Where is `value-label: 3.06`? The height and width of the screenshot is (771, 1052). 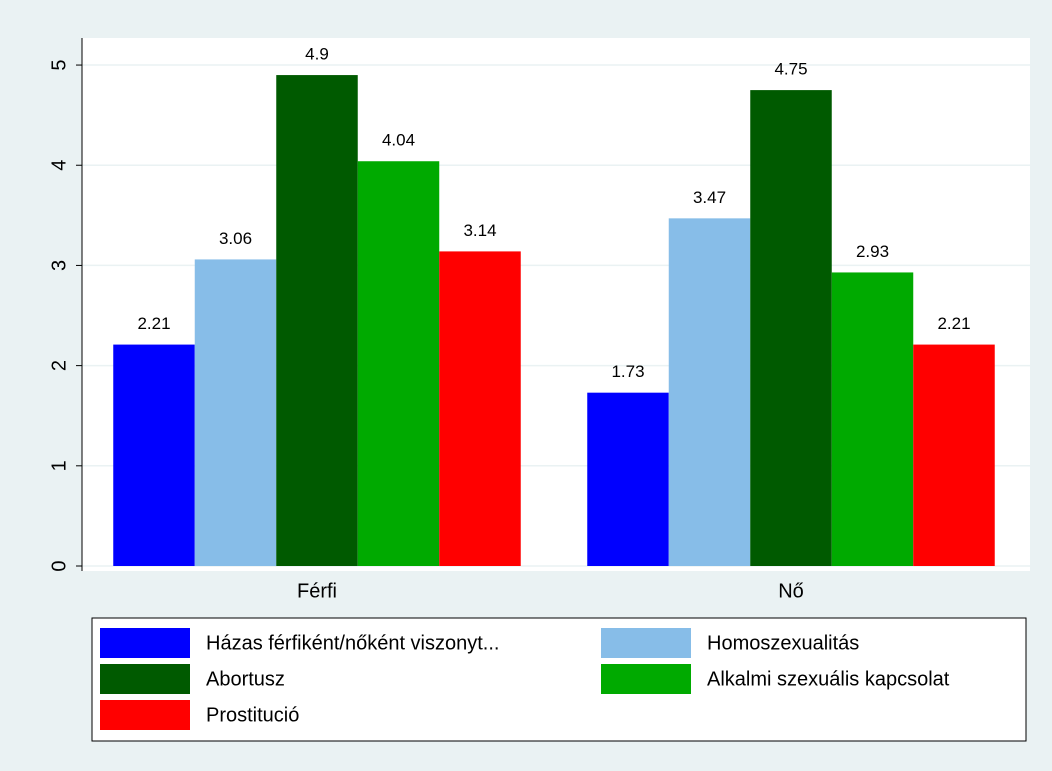
value-label: 3.06 is located at coordinates (235, 238).